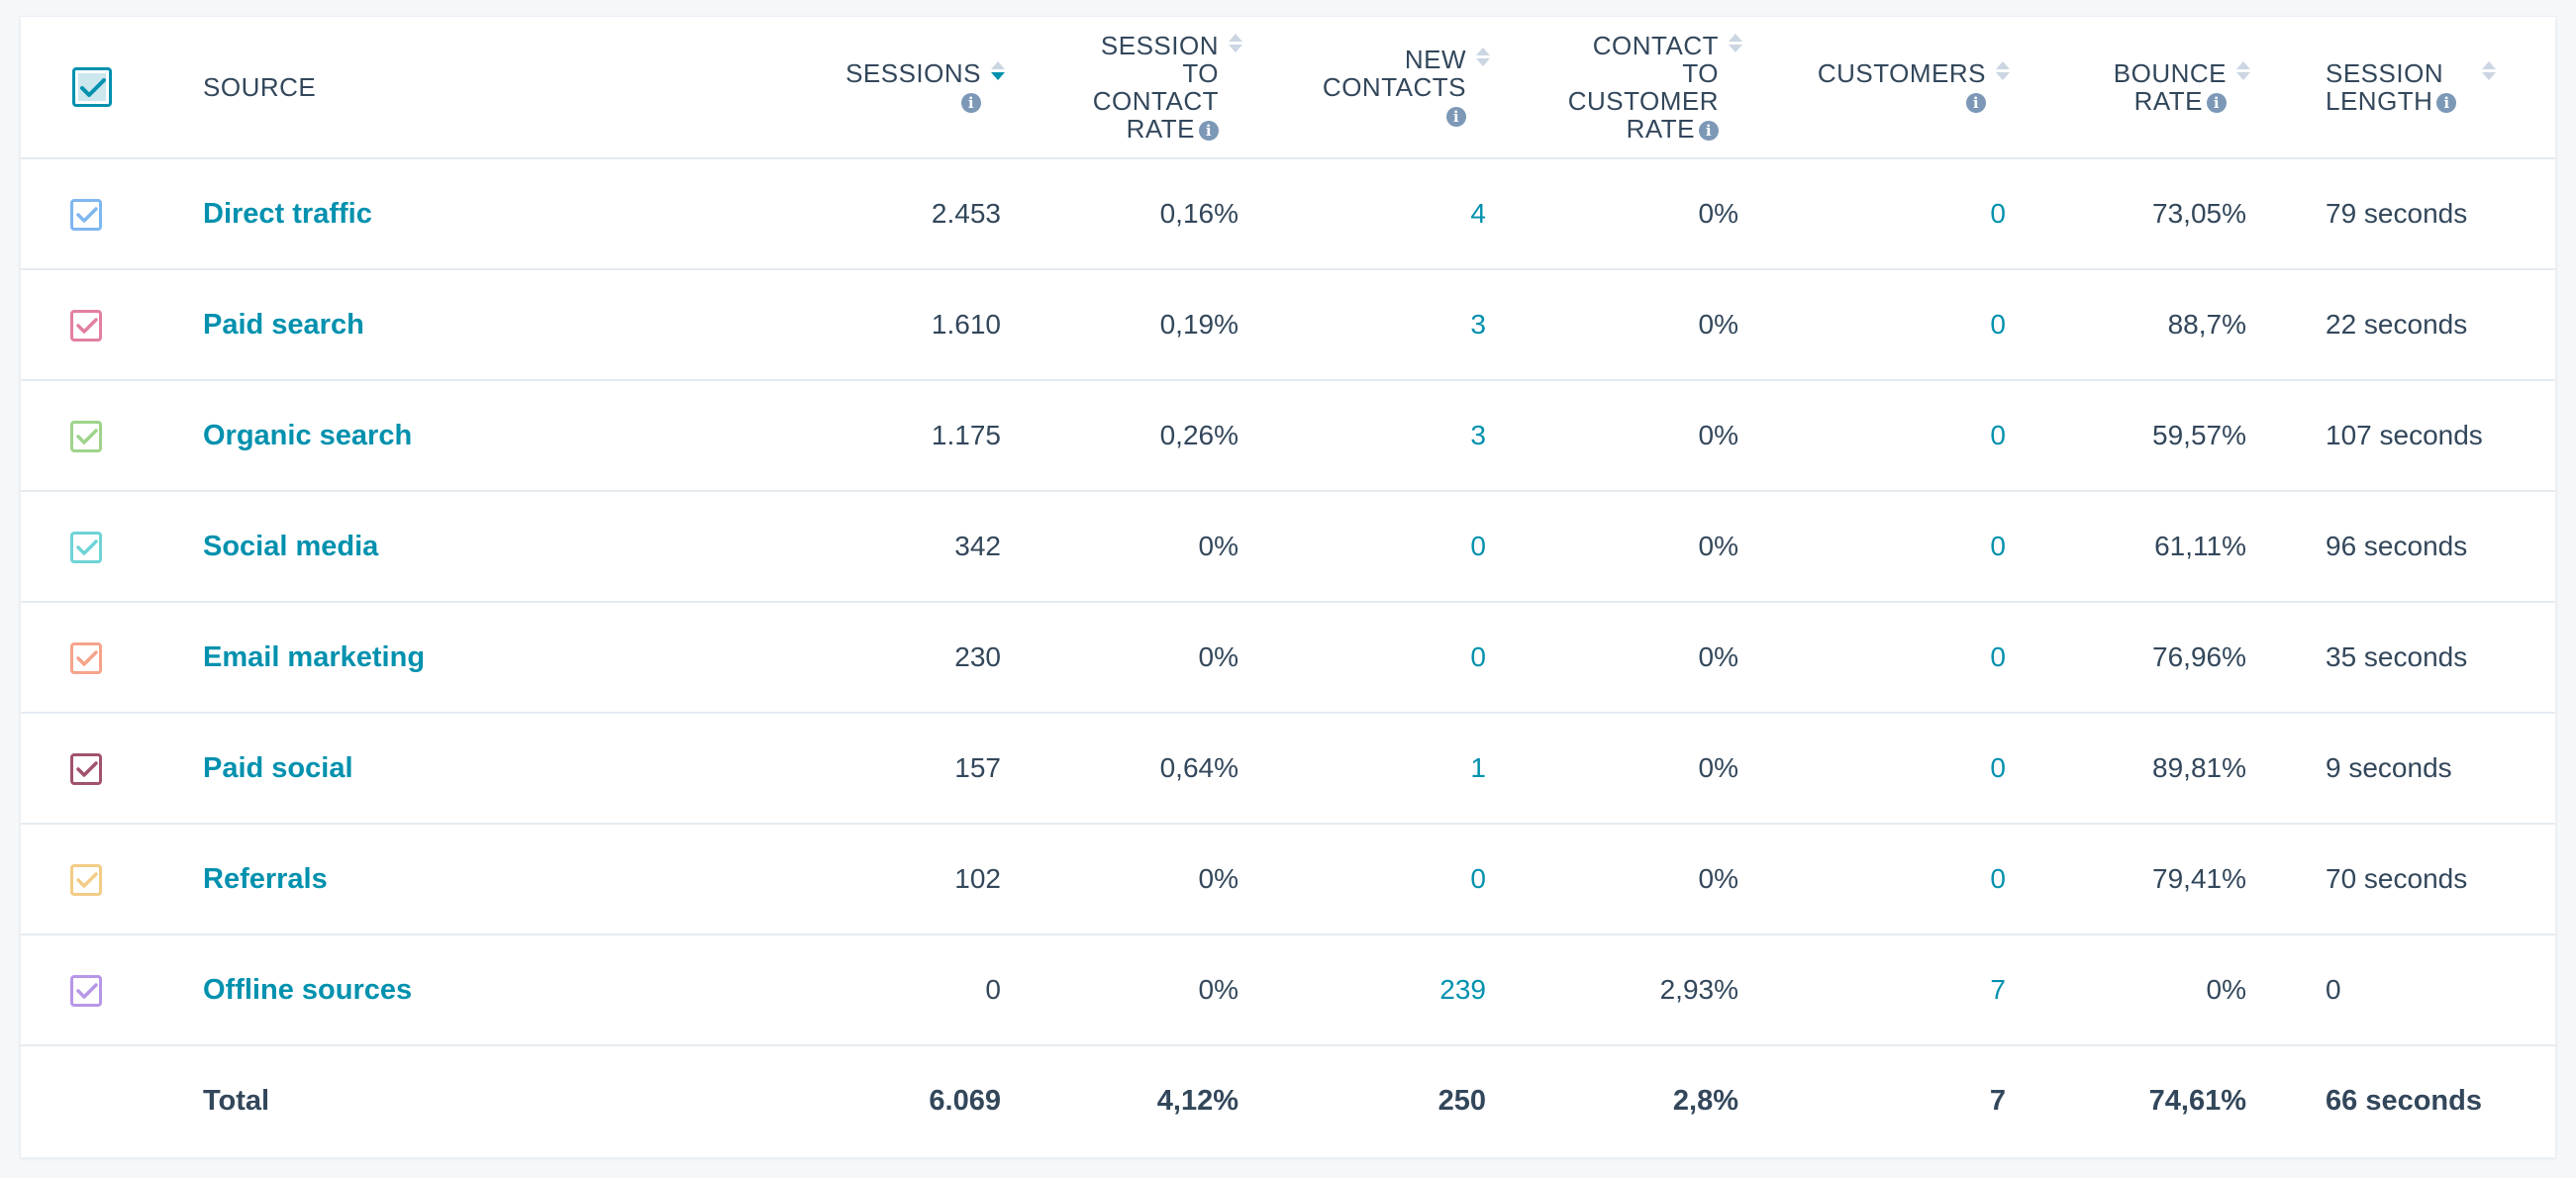  I want to click on header-newc-line-1: NEW, so click(1435, 60).